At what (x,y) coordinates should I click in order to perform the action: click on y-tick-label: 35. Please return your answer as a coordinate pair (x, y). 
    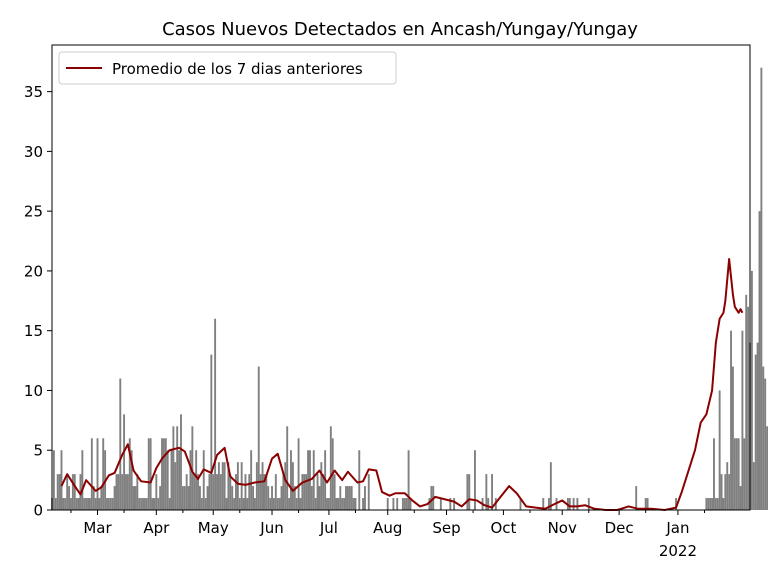
    Looking at the image, I should click on (33, 92).